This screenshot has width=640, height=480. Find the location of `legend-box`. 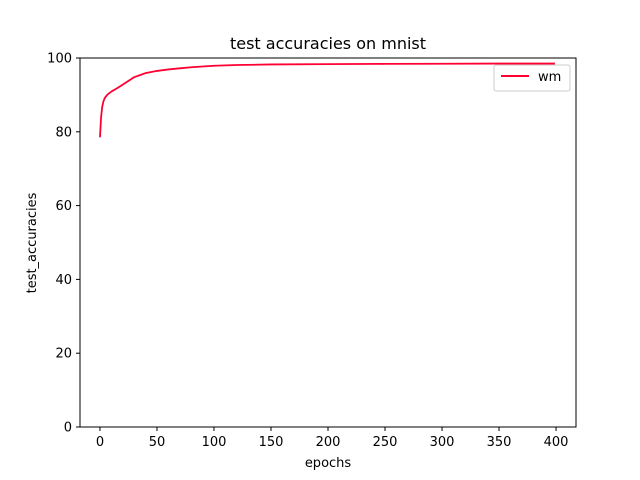

legend-box is located at coordinates (532, 78).